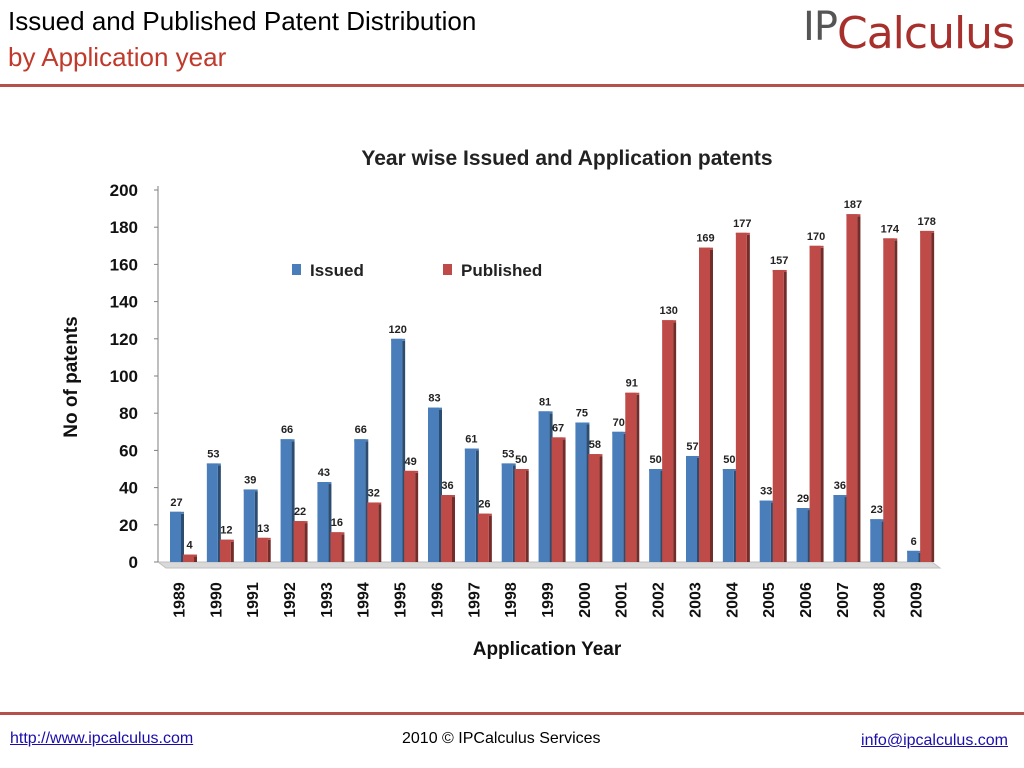  I want to click on issued-data-label: 66, so click(287, 430).